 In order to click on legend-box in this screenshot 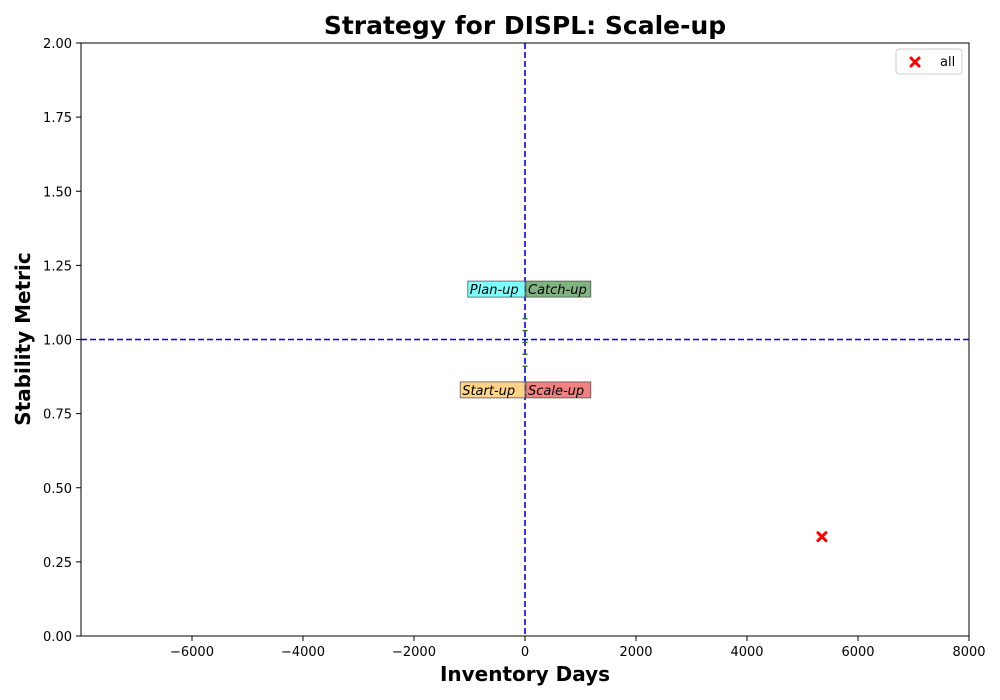, I will do `click(929, 61)`.